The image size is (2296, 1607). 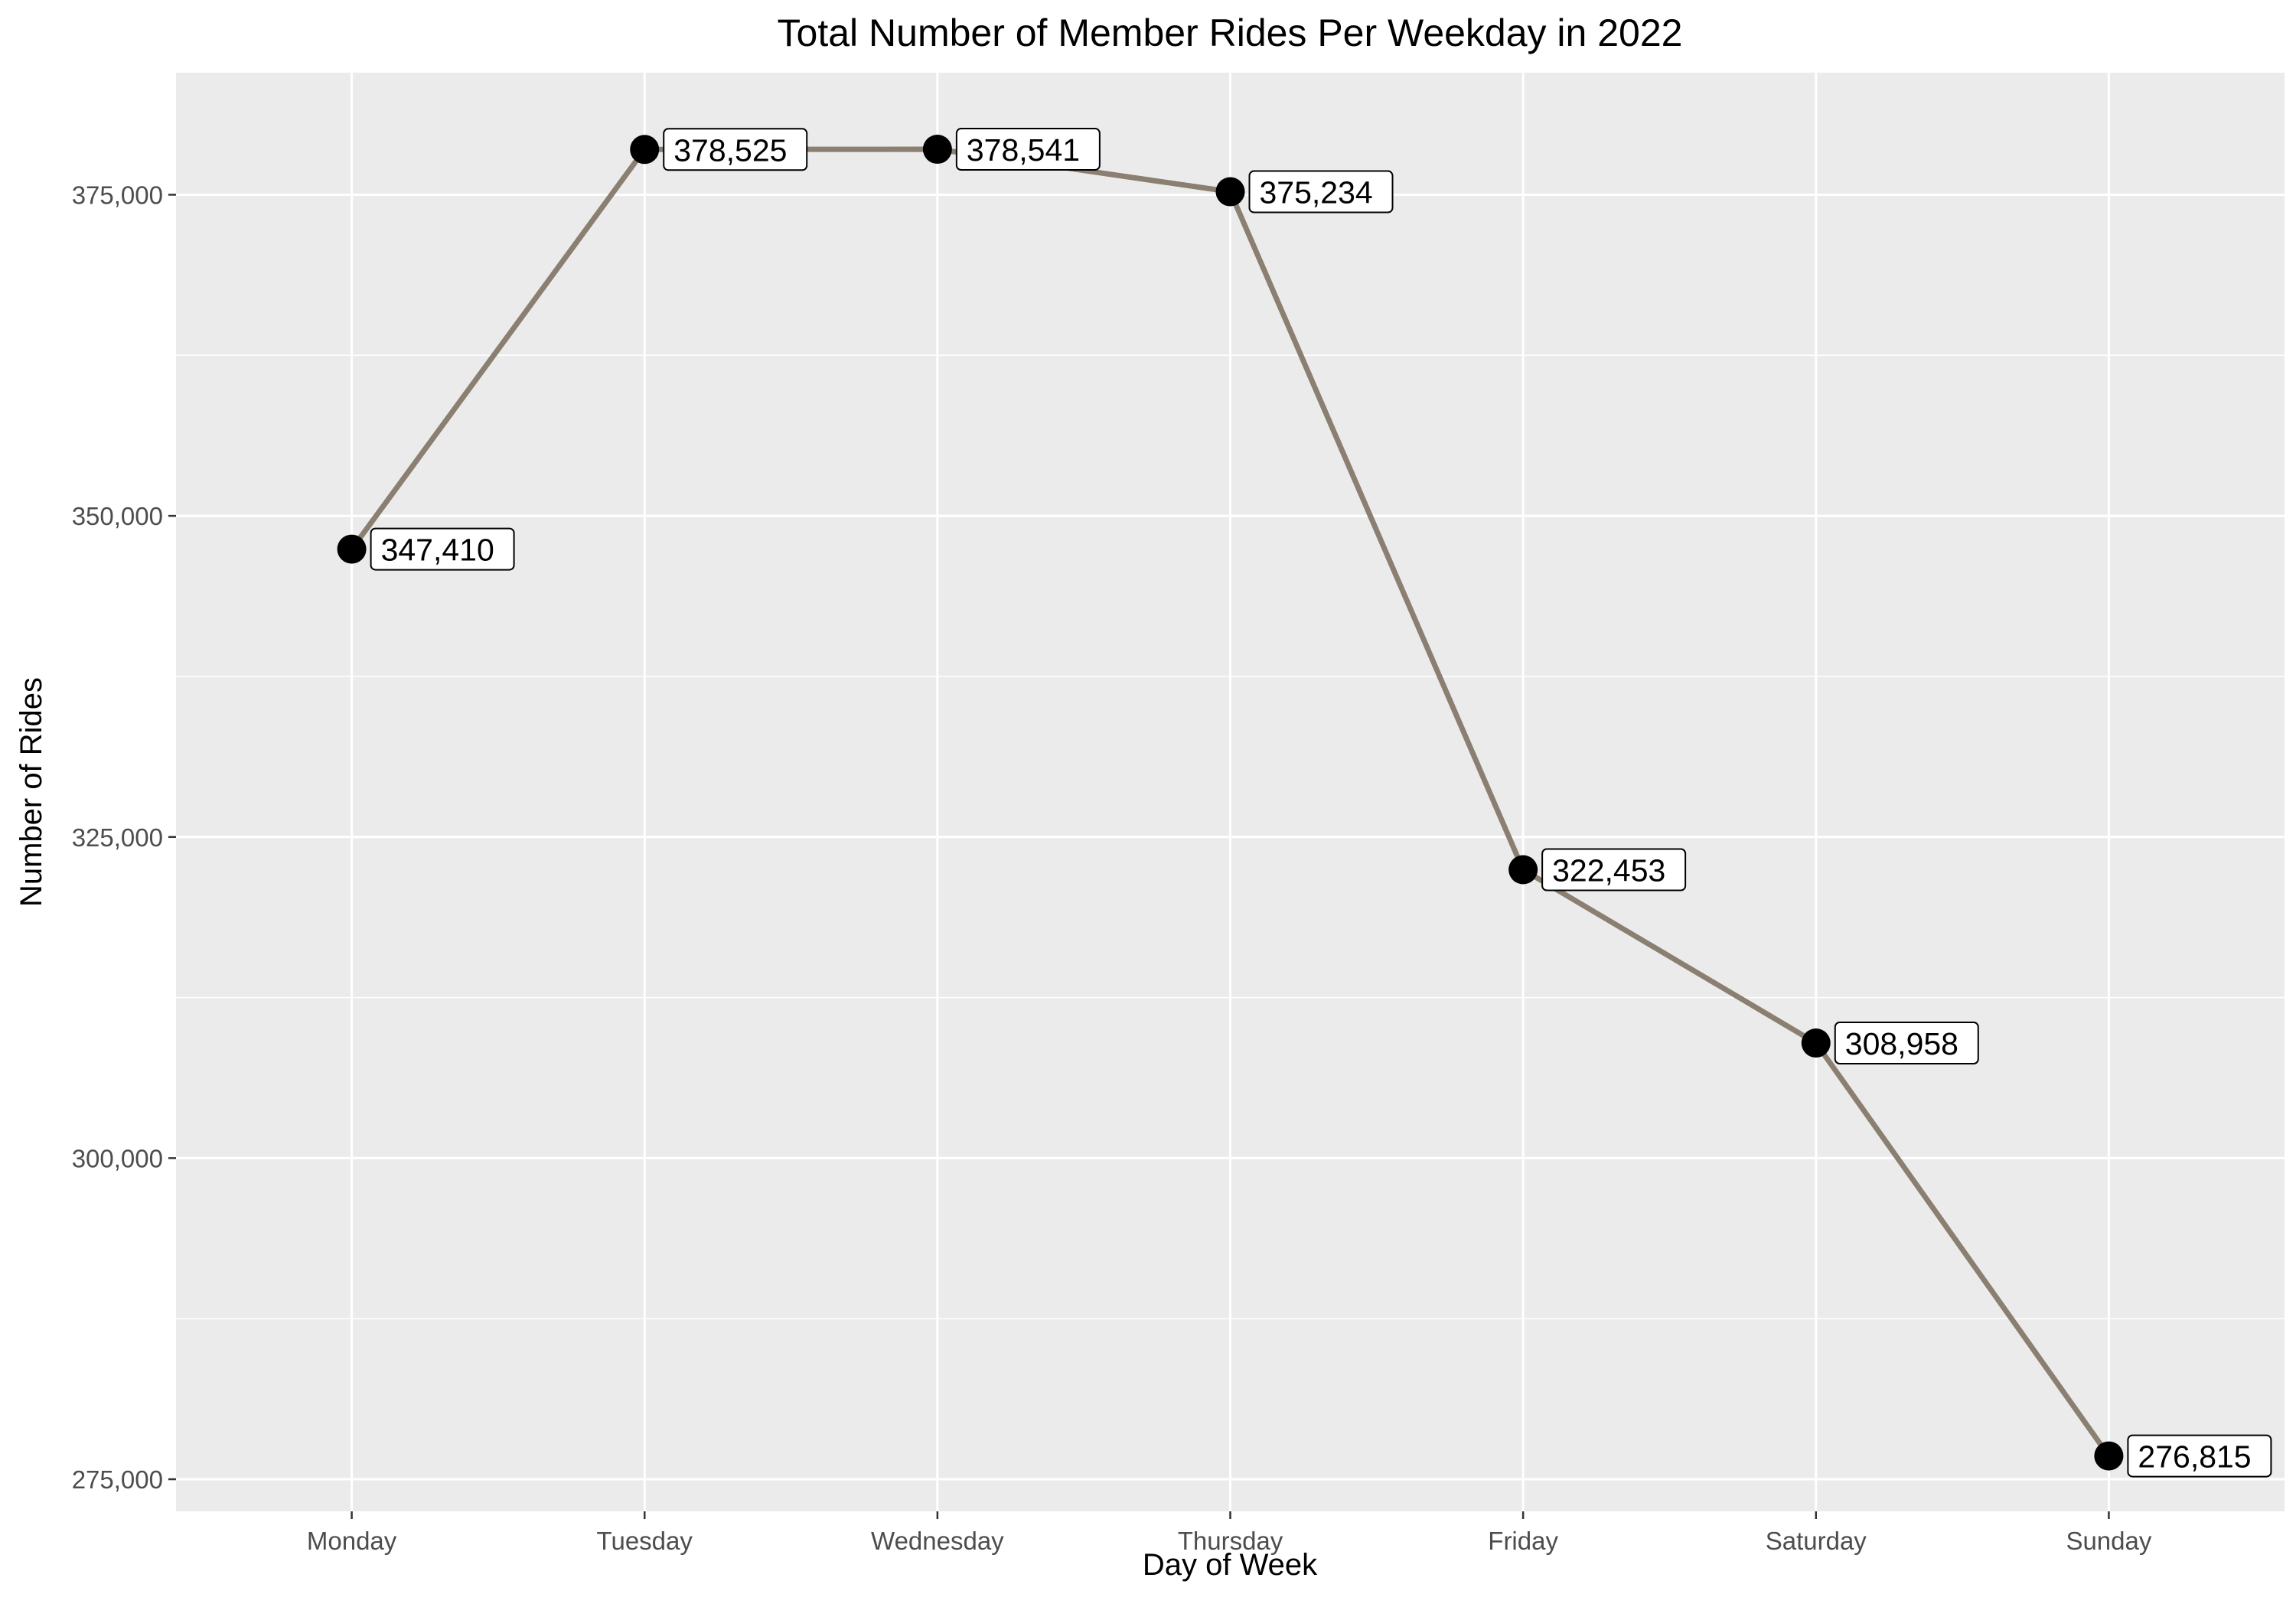 I want to click on data-label: 322,453, so click(x=1608, y=870).